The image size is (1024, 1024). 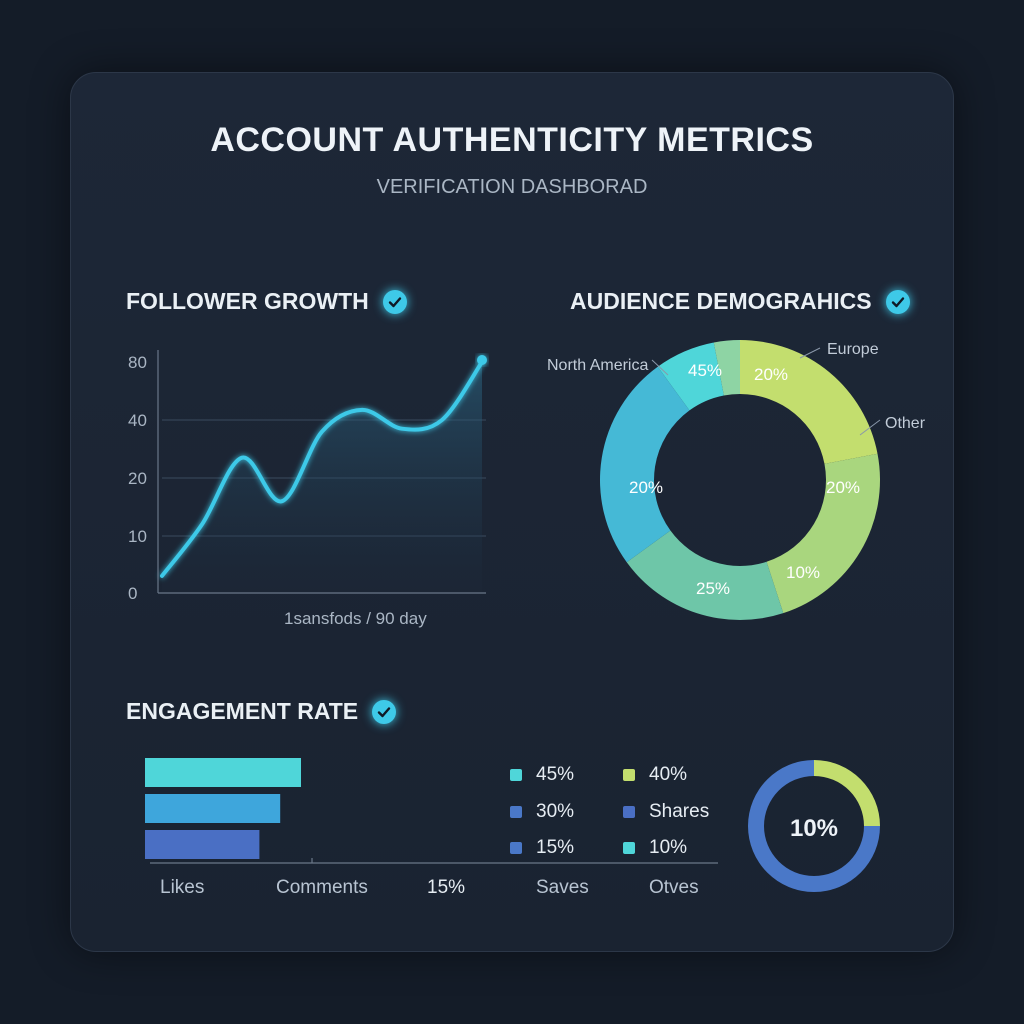 I want to click on legend-label: 15%, so click(x=555, y=847).